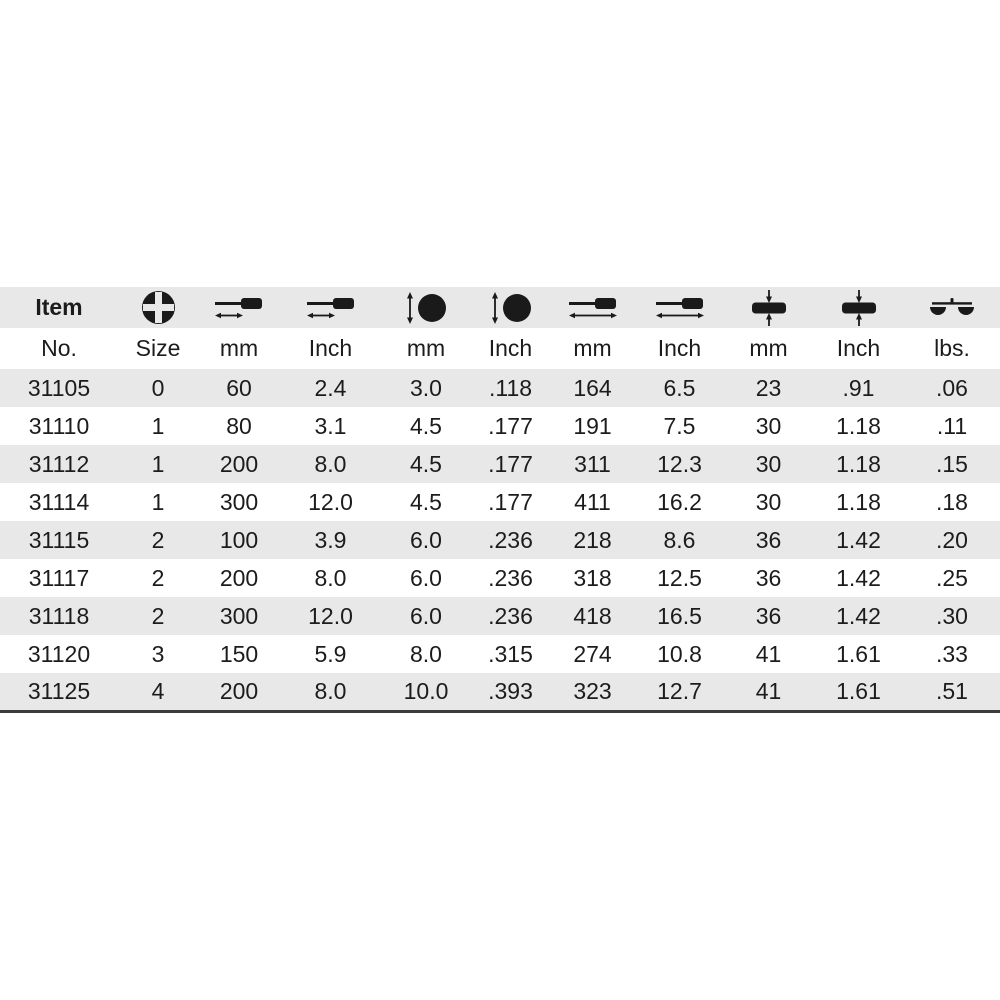 The height and width of the screenshot is (1000, 1000). Describe the element at coordinates (59, 615) in the screenshot. I see `item-no-cell: 31118` at that location.